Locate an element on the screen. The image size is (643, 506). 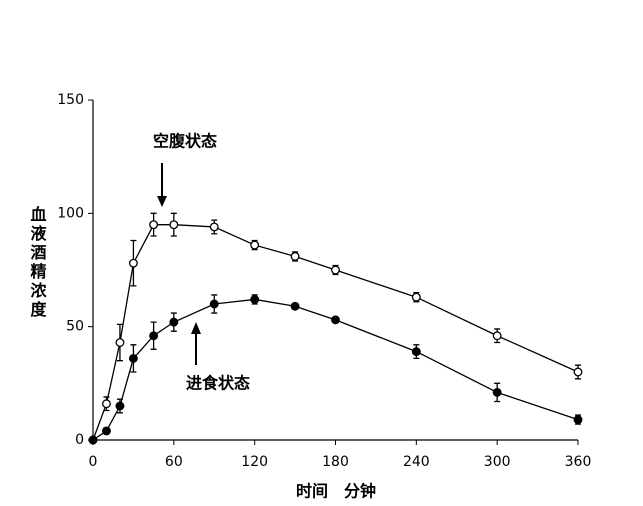
x-tick-label: 180 is located at coordinates (335, 462).